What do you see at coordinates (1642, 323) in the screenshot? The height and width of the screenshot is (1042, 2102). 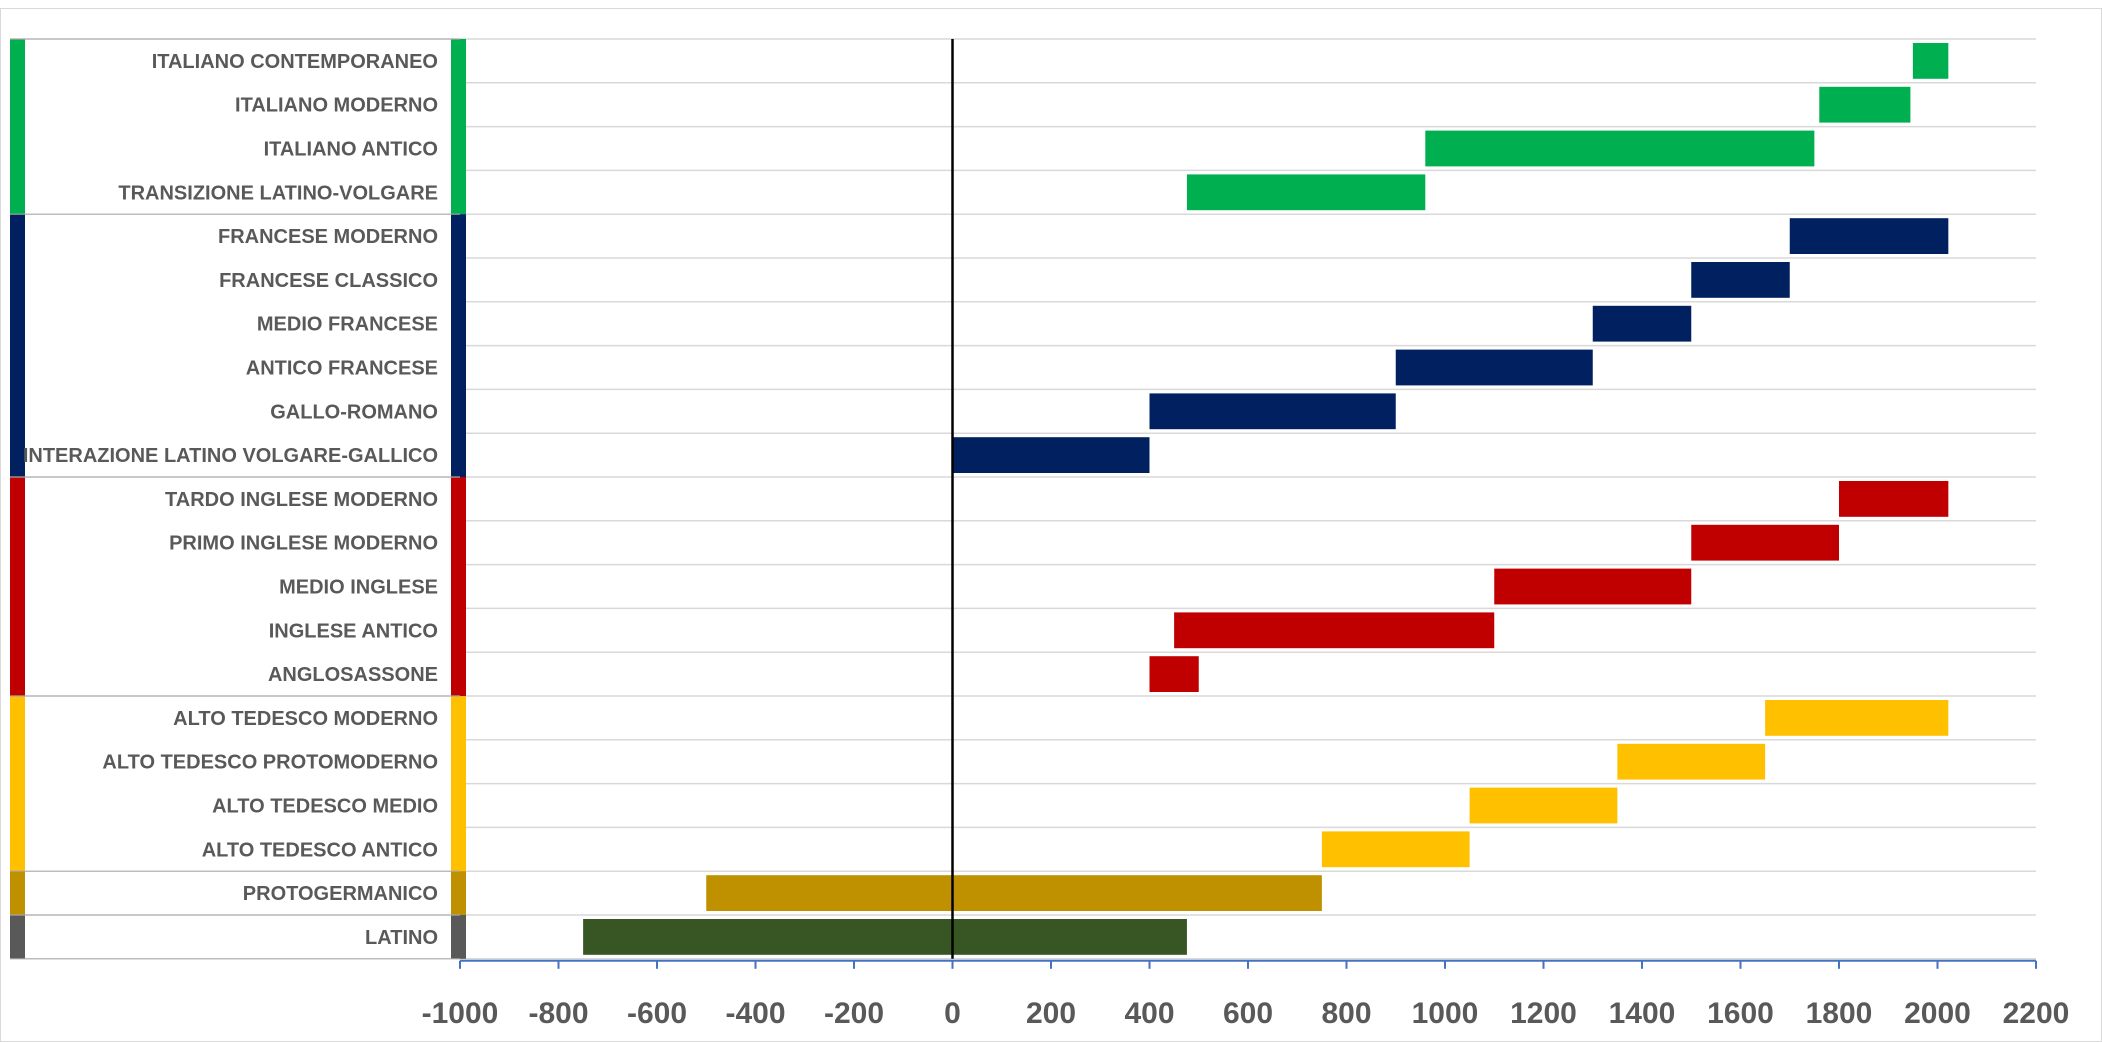 I see `bar-medio-francese` at bounding box center [1642, 323].